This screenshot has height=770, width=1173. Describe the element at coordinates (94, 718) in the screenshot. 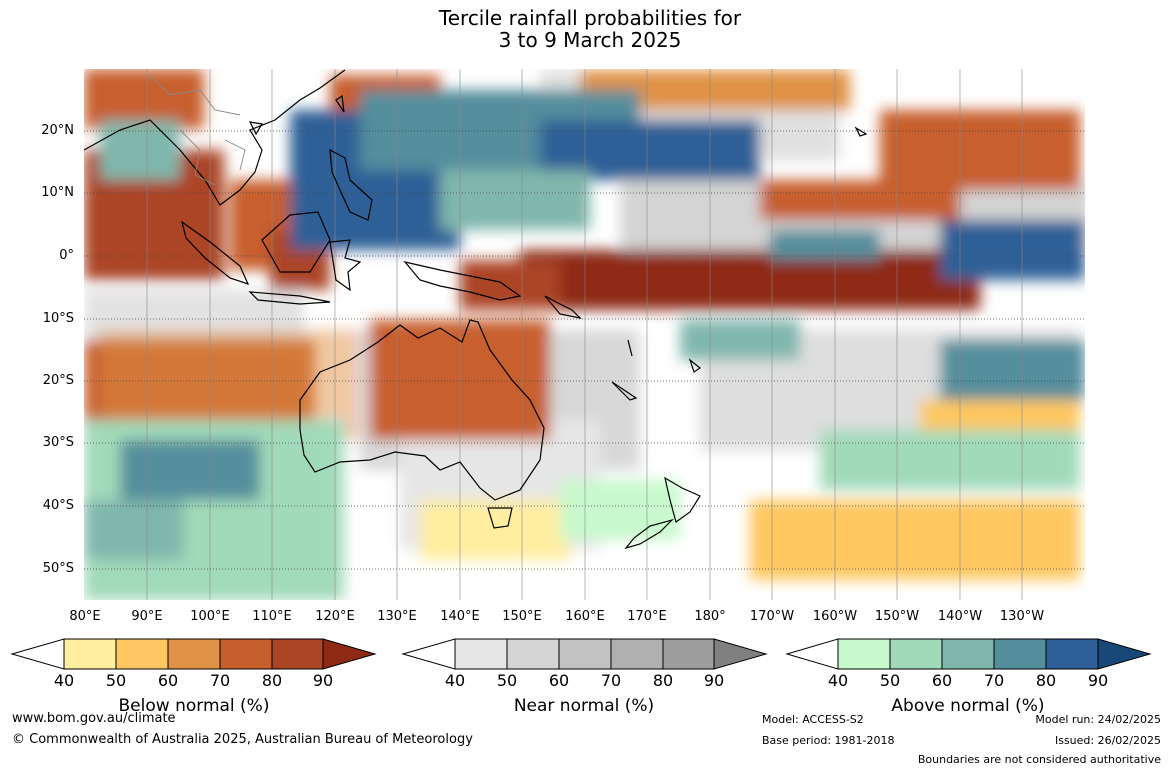

I see `footer-url: www.bom.gov.au/climate` at that location.